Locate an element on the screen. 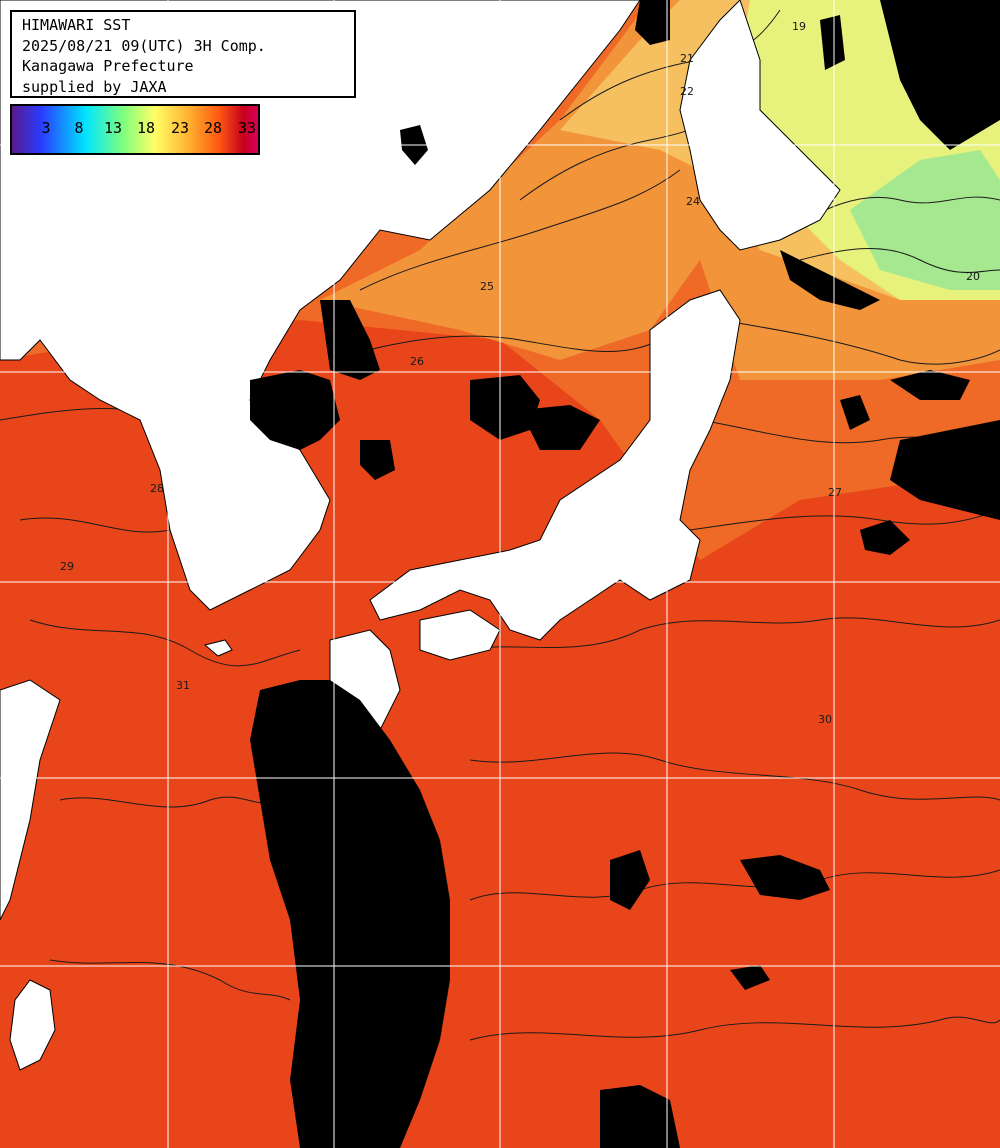 The width and height of the screenshot is (1000, 1148). contour-label: 29 is located at coordinates (67, 566).